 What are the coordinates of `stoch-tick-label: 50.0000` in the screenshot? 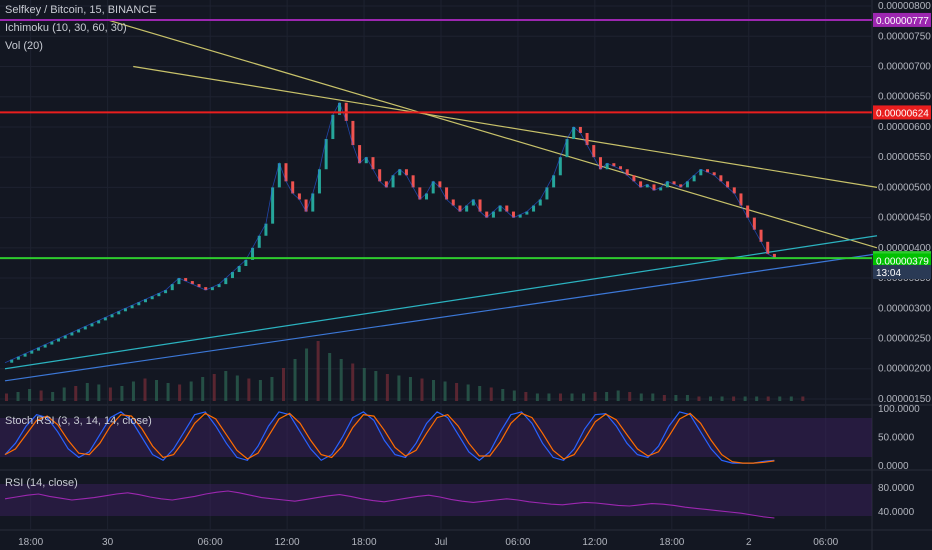 It's located at (896, 438).